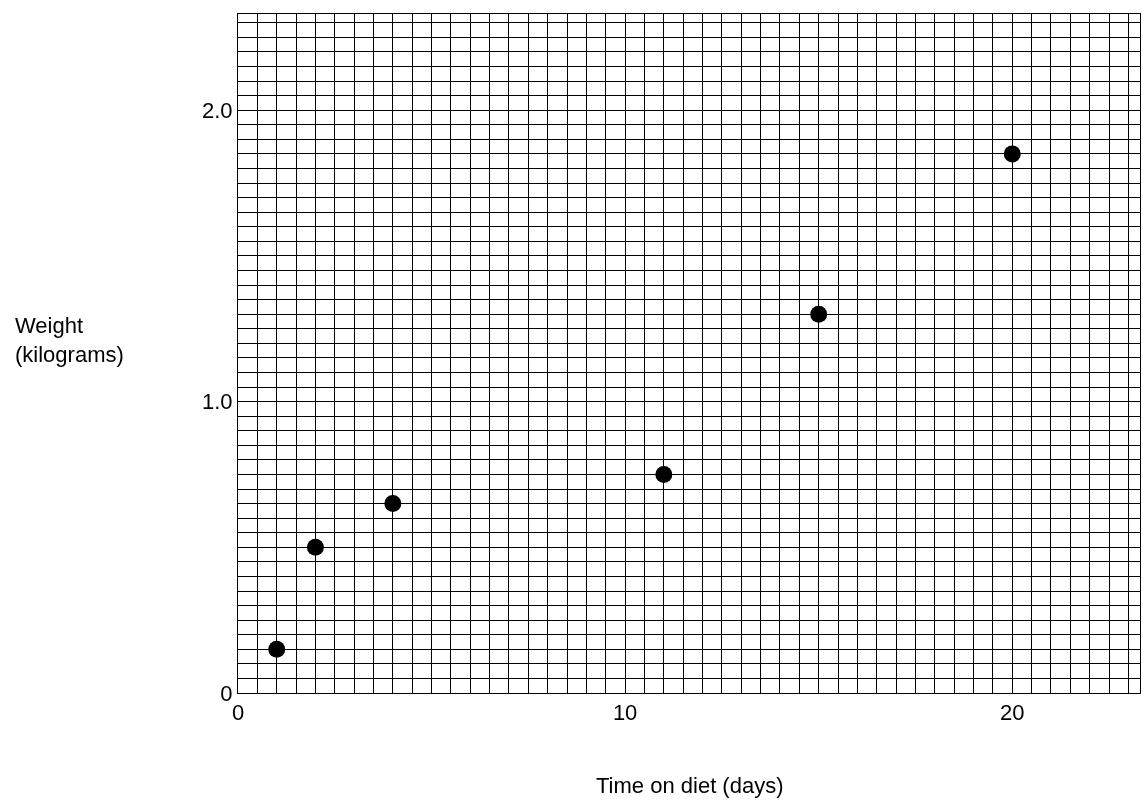  Describe the element at coordinates (217, 110) in the screenshot. I see `y-tick-label: 2.0` at that location.